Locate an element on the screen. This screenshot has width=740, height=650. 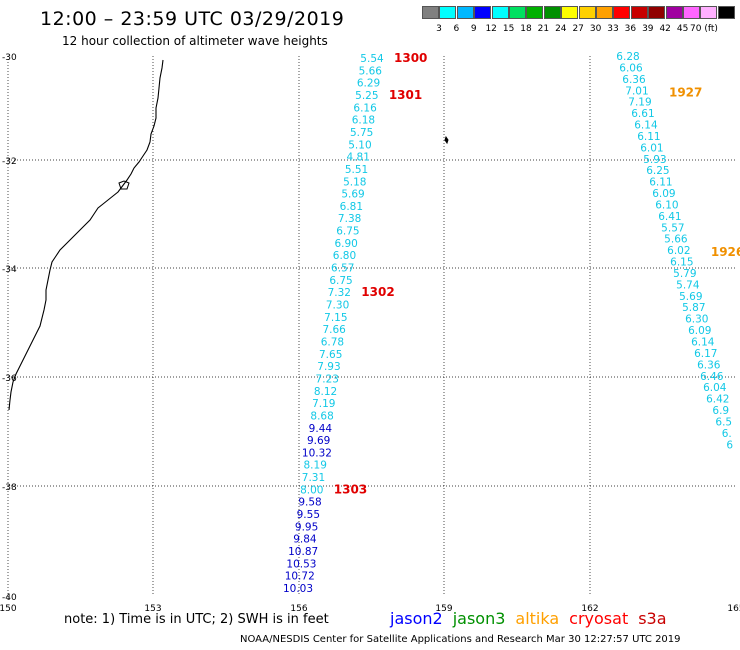
time-label: 1300 is located at coordinates (410, 58).